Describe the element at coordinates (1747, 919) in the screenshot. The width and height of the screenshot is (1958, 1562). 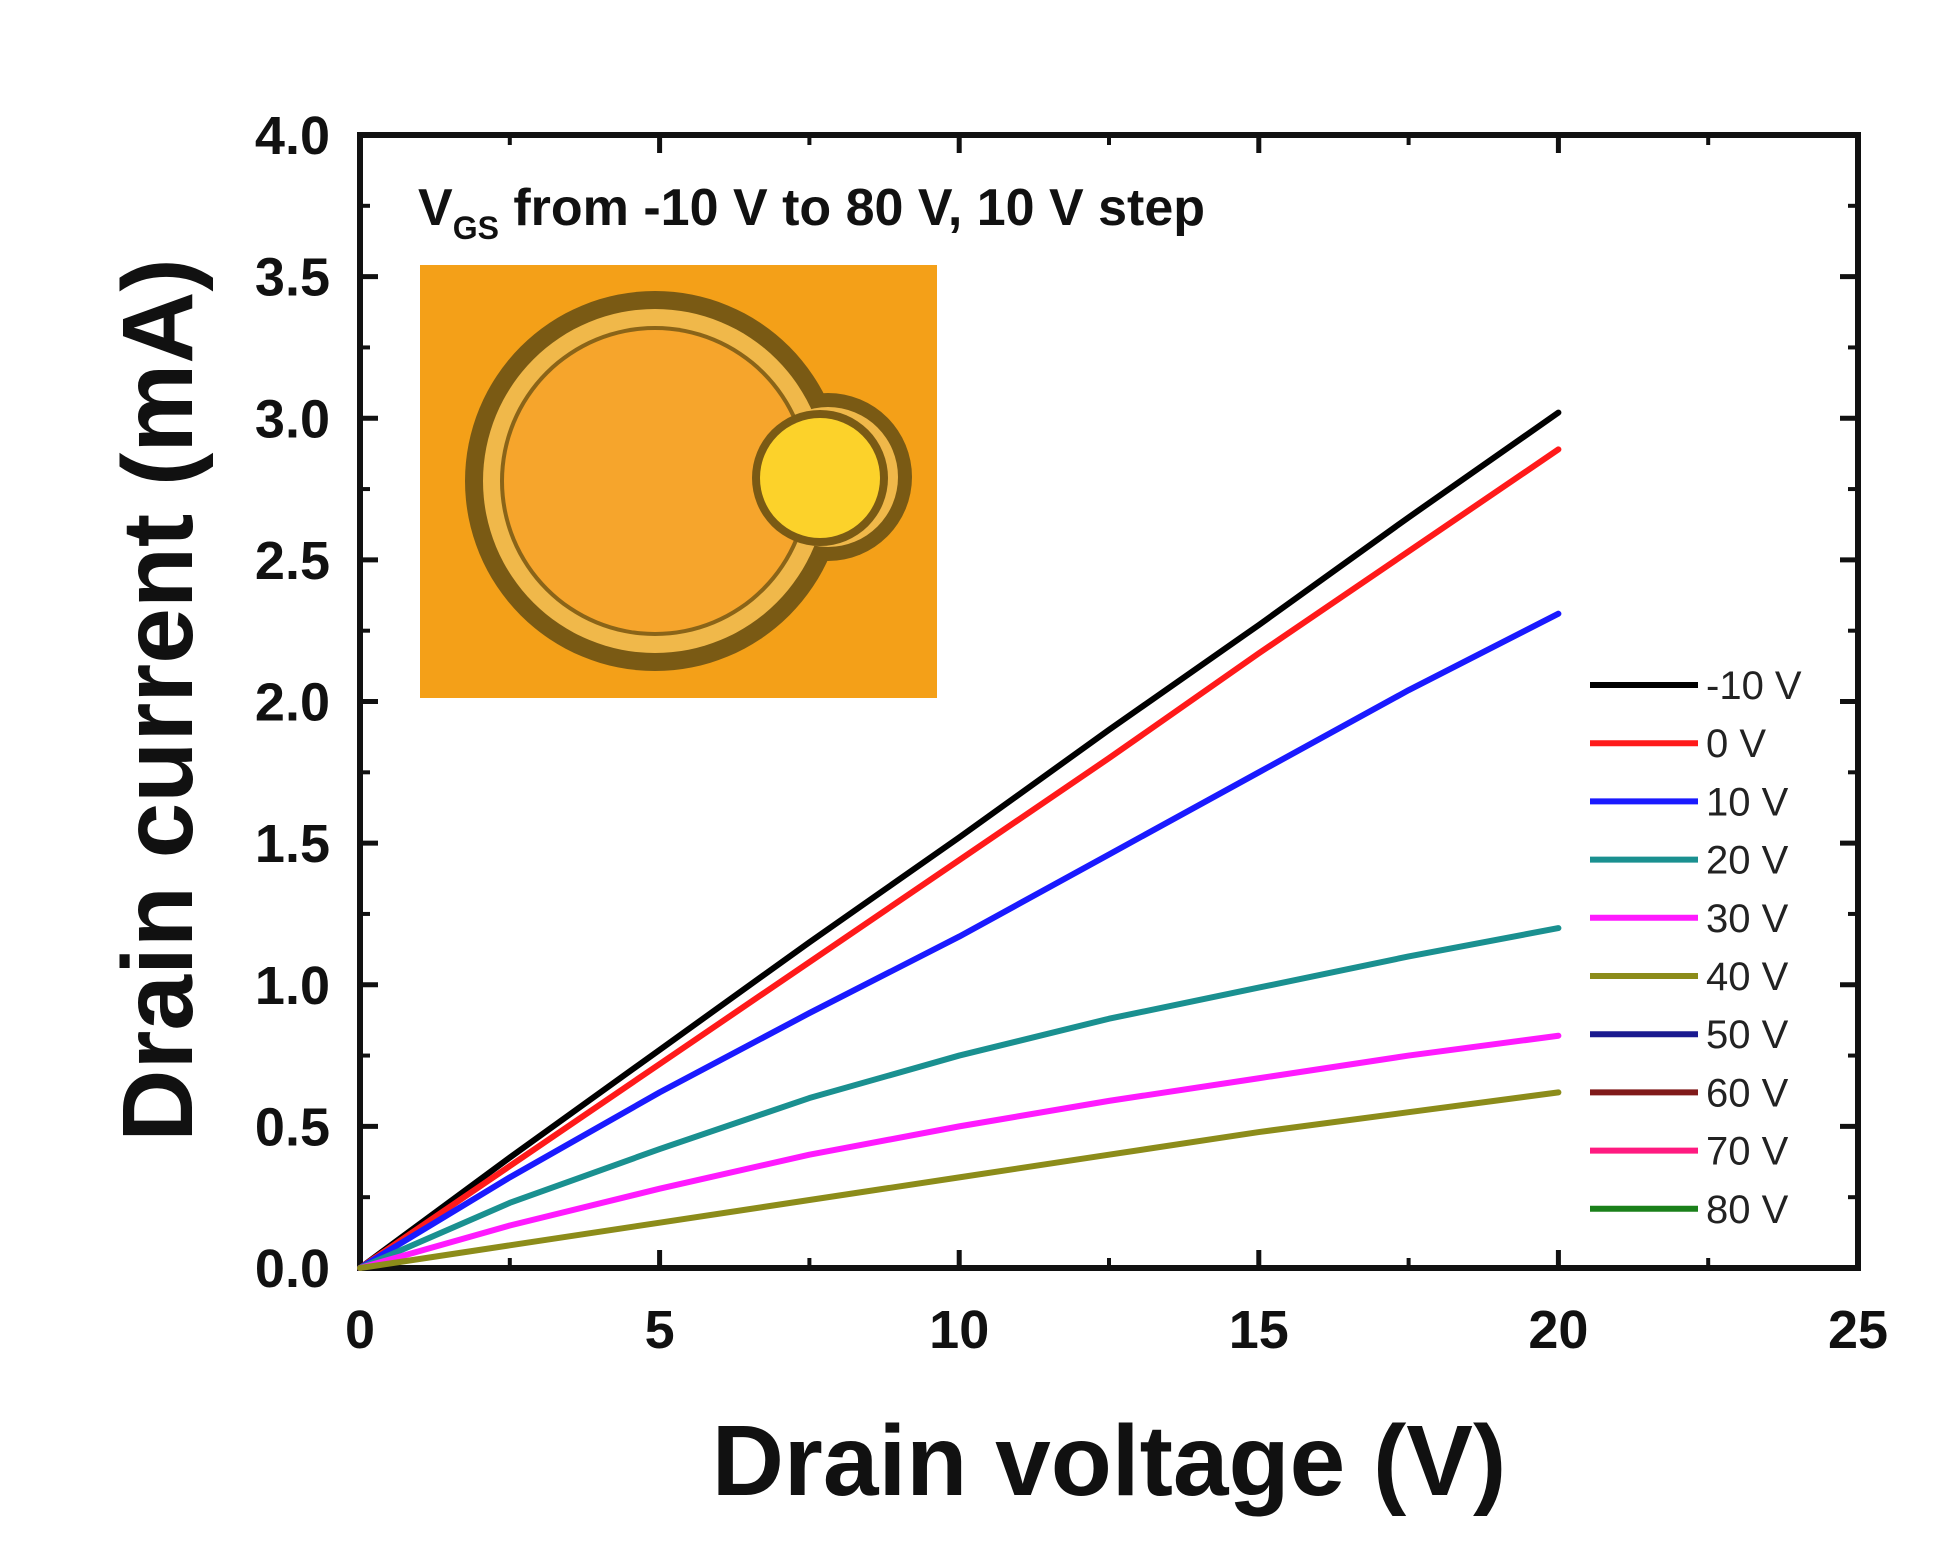
I see `legend-label: 30 V` at that location.